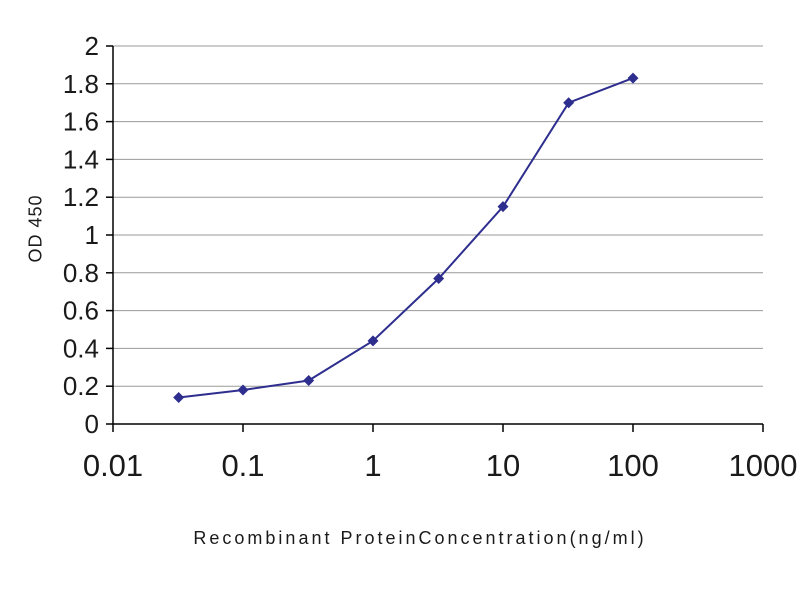  Describe the element at coordinates (92, 424) in the screenshot. I see `y-tick-label: 0` at that location.